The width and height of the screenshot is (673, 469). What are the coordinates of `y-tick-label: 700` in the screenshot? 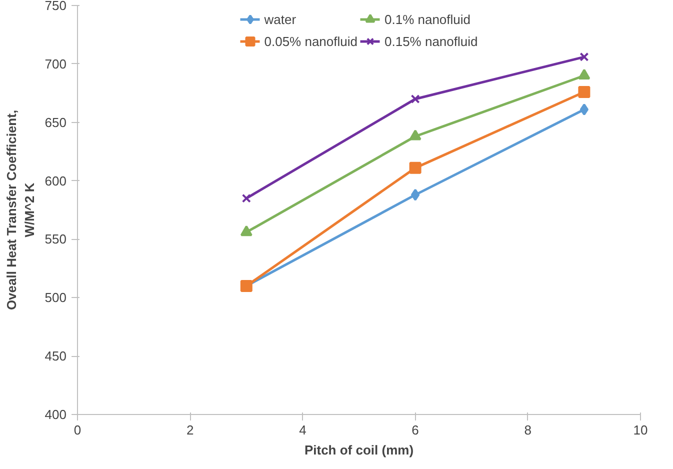 It's located at (55, 64).